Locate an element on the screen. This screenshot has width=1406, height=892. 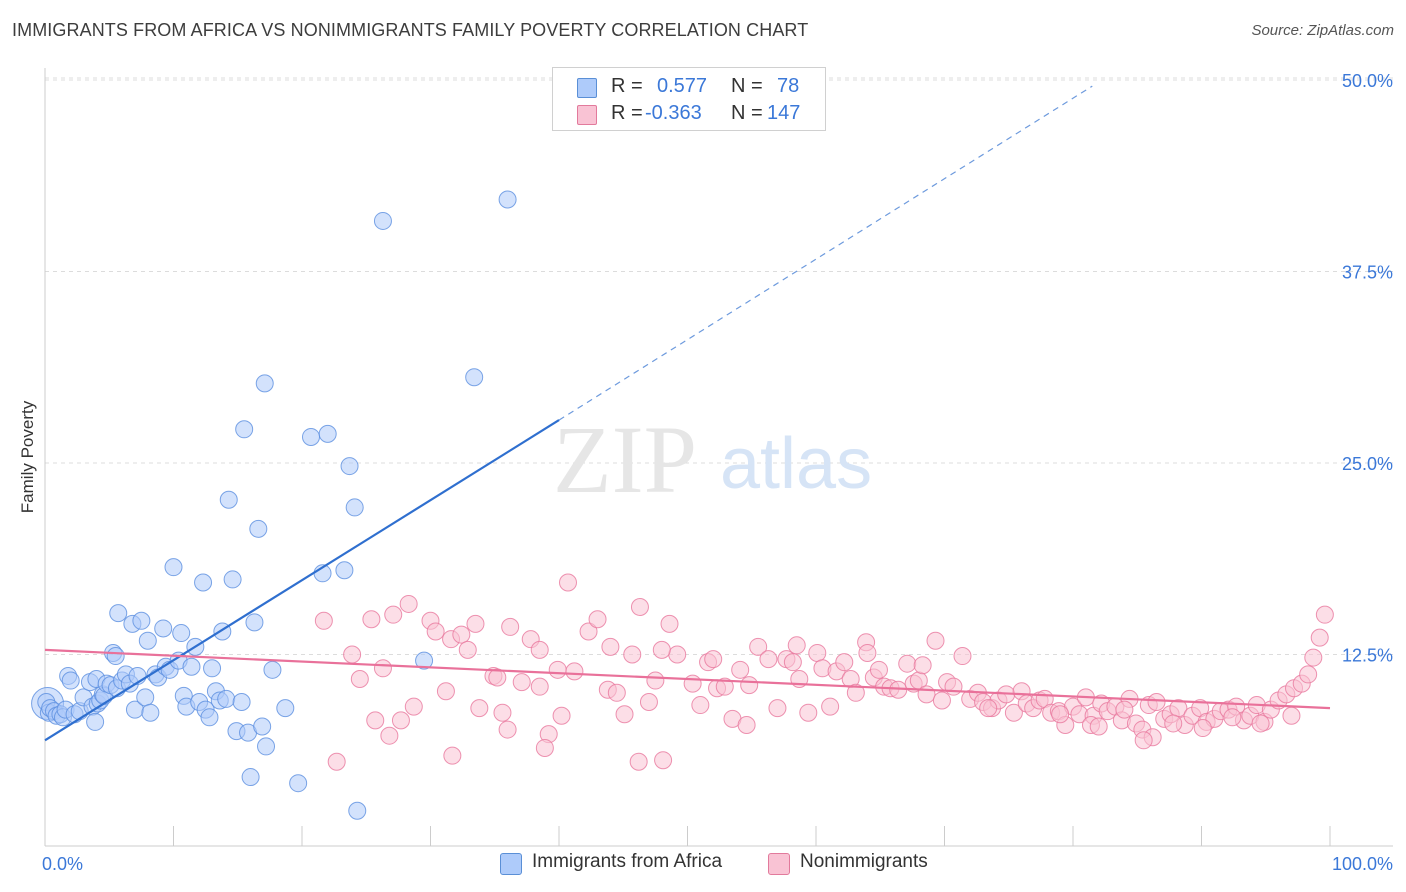
correlation-legend: R = 0.577 N = 78 R = -0.363 N = 147 is located at coordinates (689, 99).